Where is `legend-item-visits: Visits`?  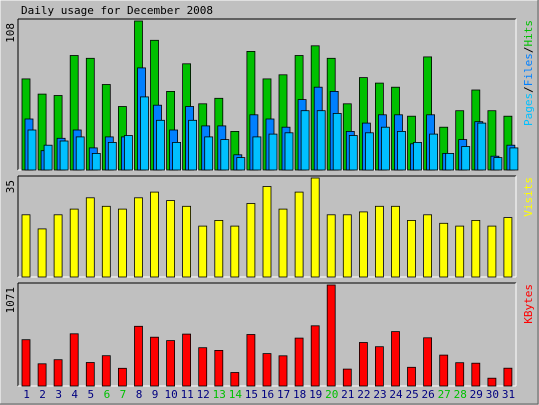 legend-item-visits: Visits is located at coordinates (528, 197).